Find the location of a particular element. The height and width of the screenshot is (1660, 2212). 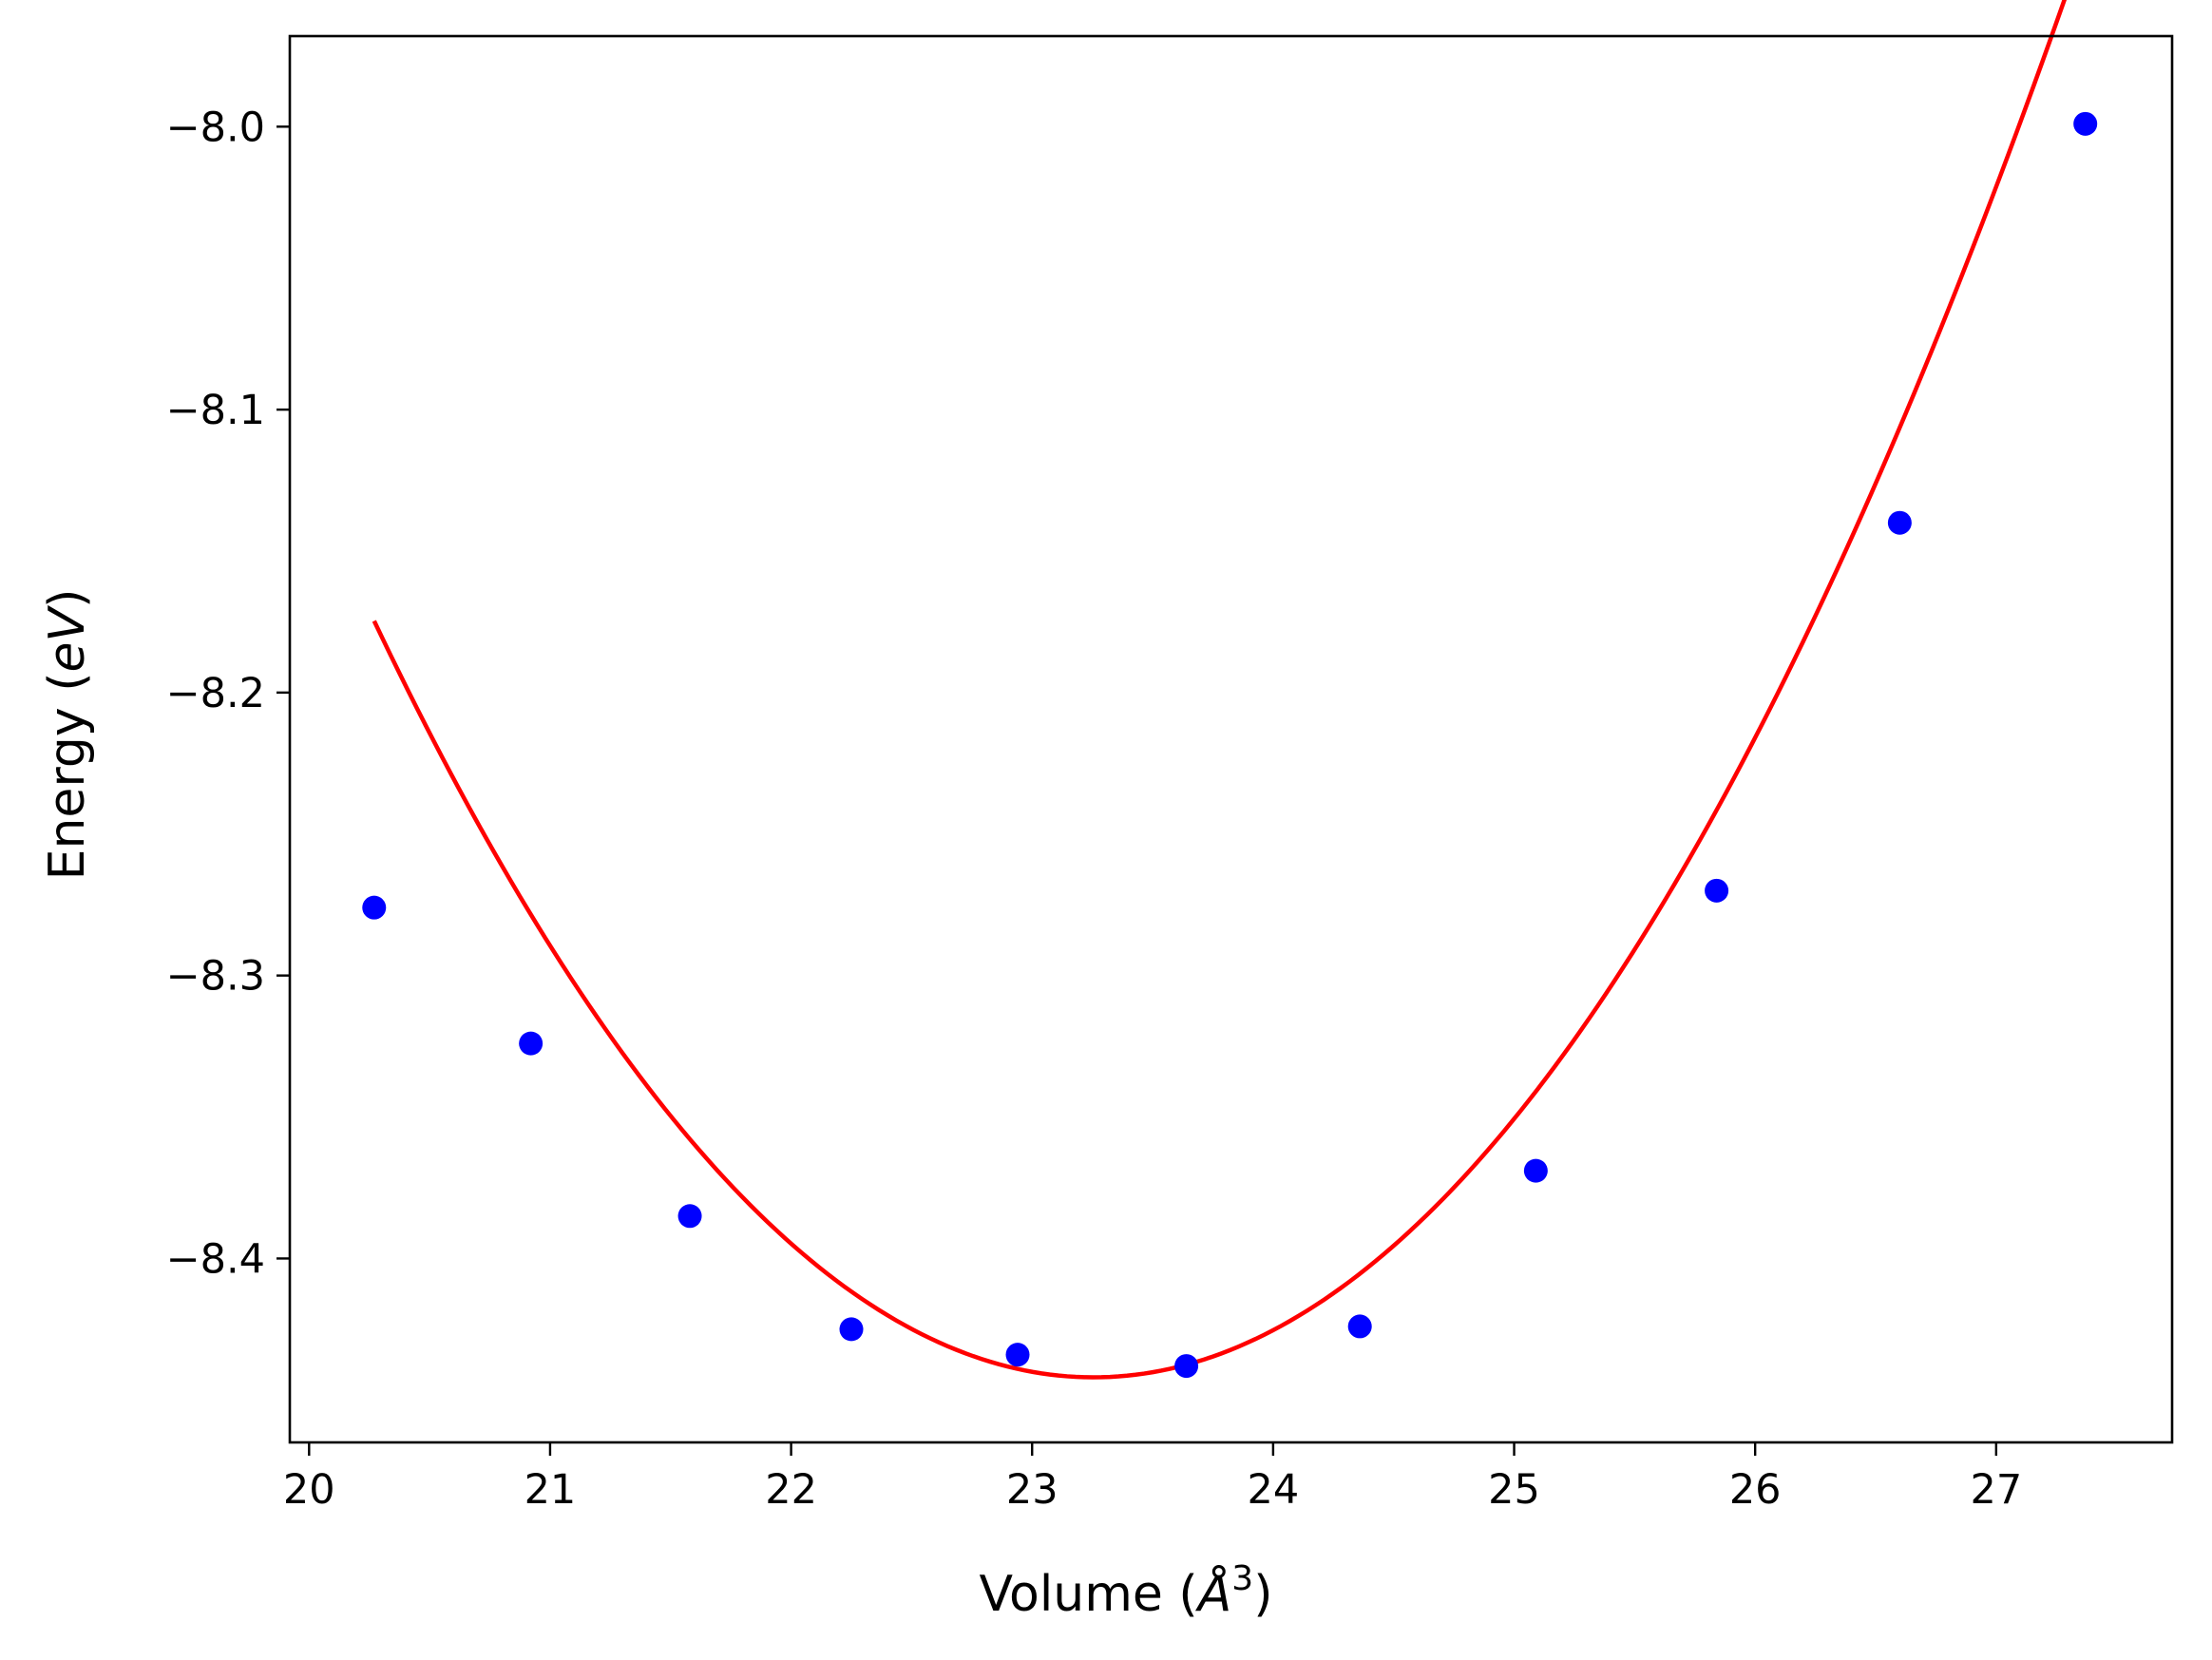

x-ticks-layer: 20 21 22 23 24 25 26 27 is located at coordinates (1152, 1478).